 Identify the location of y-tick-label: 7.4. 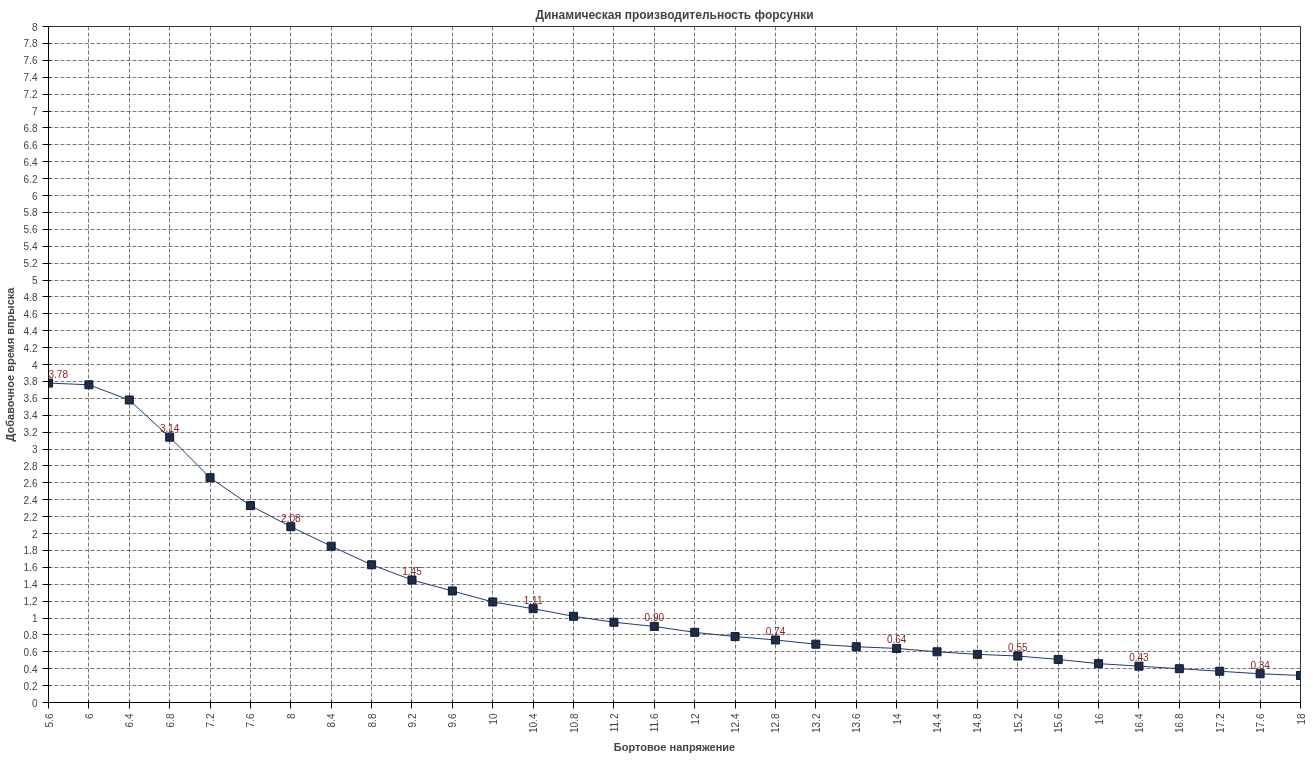
(30, 78).